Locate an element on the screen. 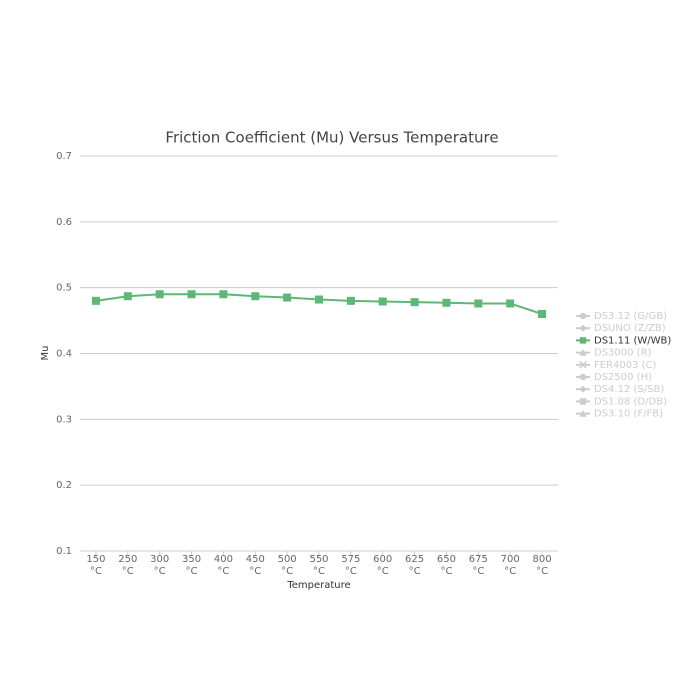  y-tick-label: 0.5 is located at coordinates (64, 288).